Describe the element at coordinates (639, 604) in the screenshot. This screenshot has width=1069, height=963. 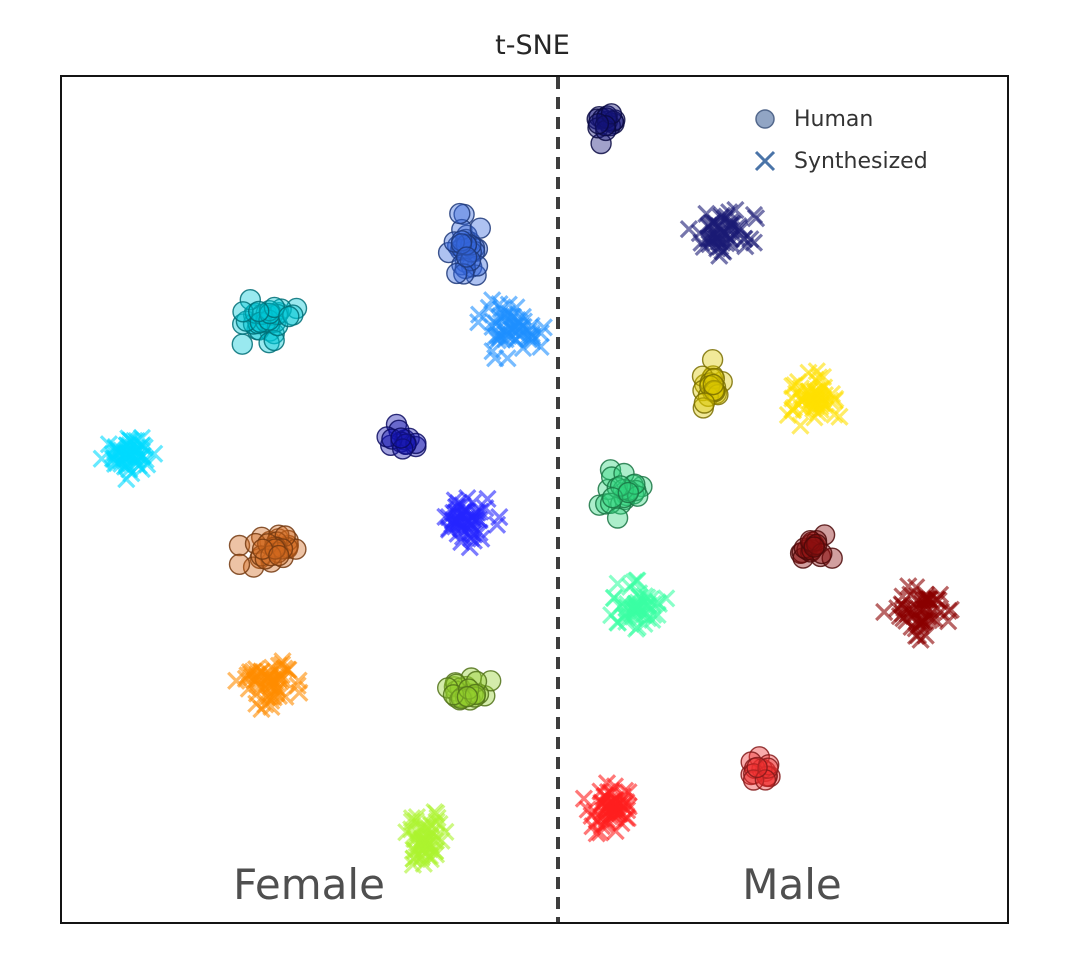
I see `cluster-male-springgreen-synth` at that location.